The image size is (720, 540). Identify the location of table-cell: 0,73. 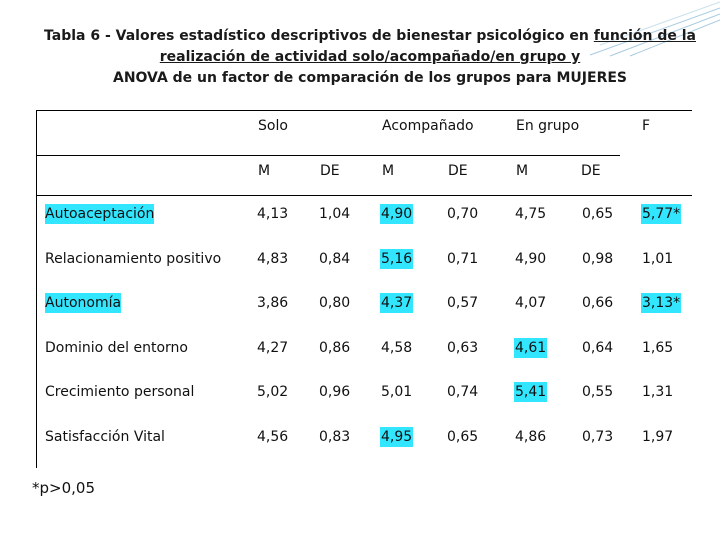
(598, 437).